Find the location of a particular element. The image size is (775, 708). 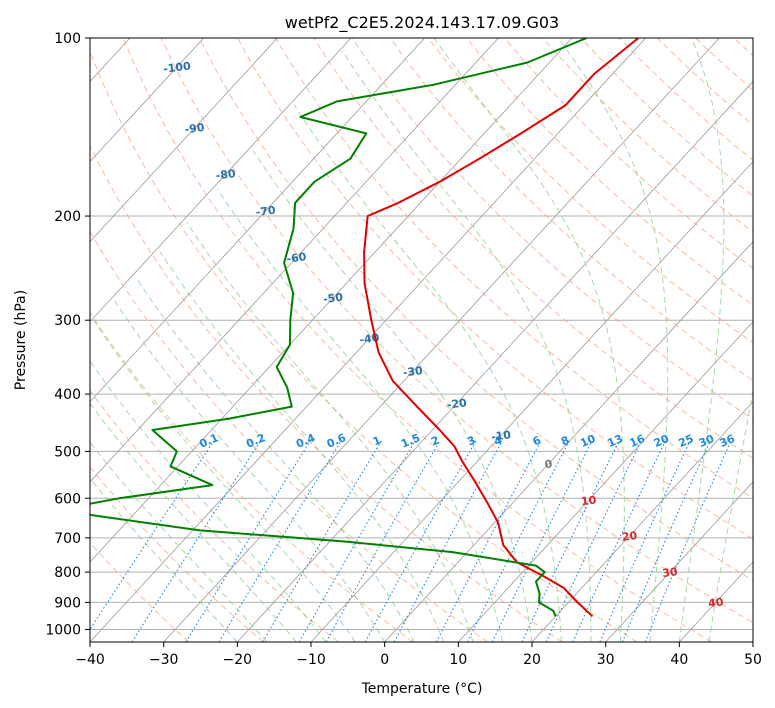

mixing-ratio-label: 1.5 is located at coordinates (410, 441).